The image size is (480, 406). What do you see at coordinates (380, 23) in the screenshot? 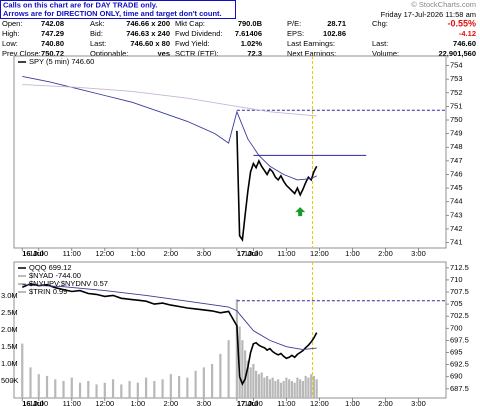
I see `stat-label: Chg:` at bounding box center [380, 23].